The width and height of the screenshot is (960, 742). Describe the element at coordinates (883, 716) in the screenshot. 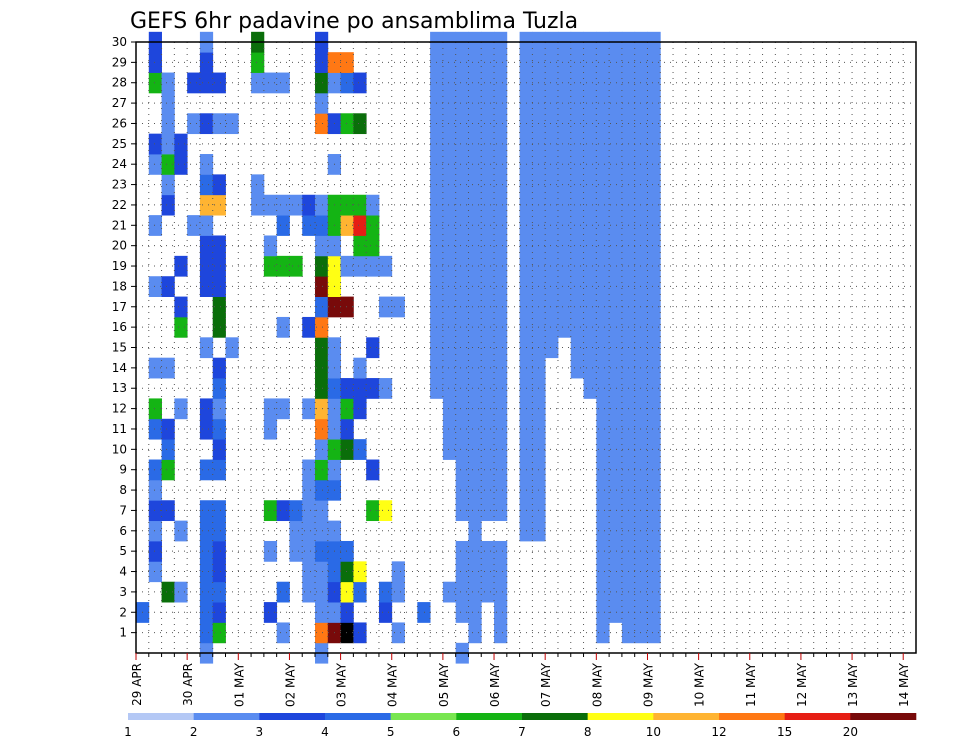

I see `legend-swatch` at that location.